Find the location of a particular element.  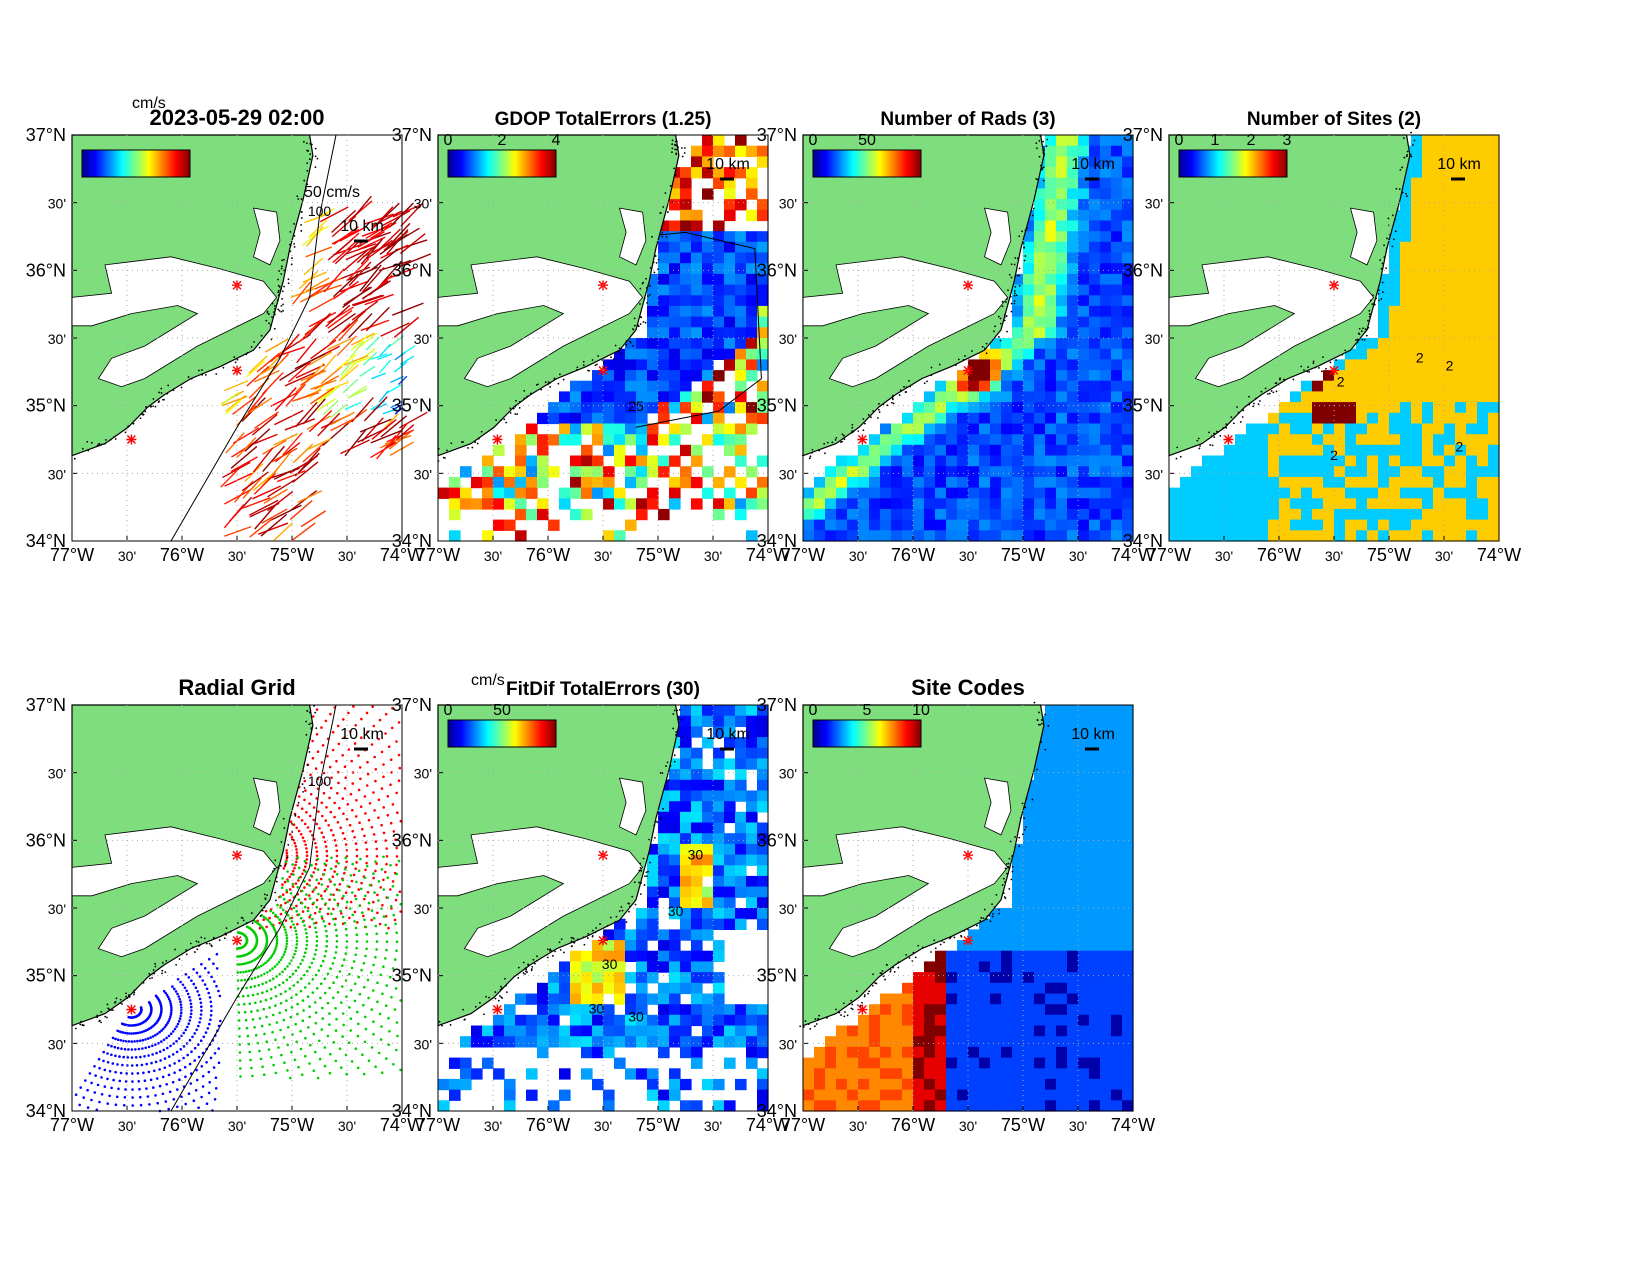

current-vector is located at coordinates (355, 447).